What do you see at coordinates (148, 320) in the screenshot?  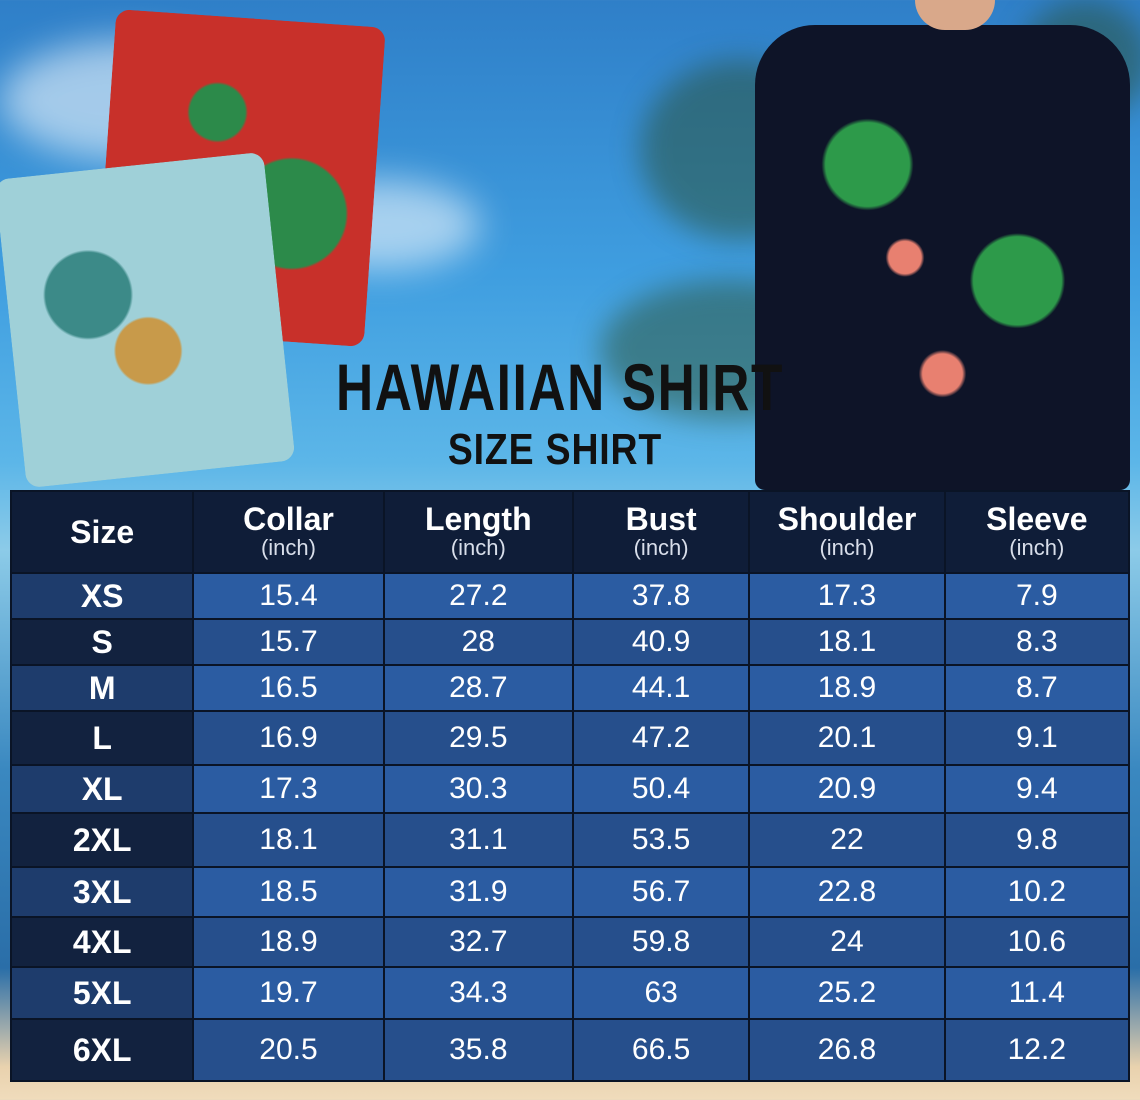 I see `blue-shirt-image` at bounding box center [148, 320].